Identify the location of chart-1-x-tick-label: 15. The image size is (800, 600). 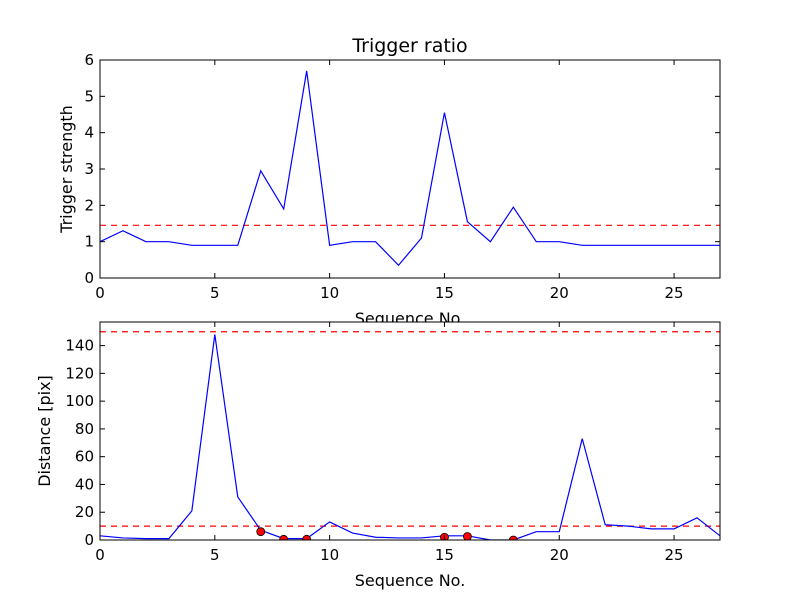
(444, 293).